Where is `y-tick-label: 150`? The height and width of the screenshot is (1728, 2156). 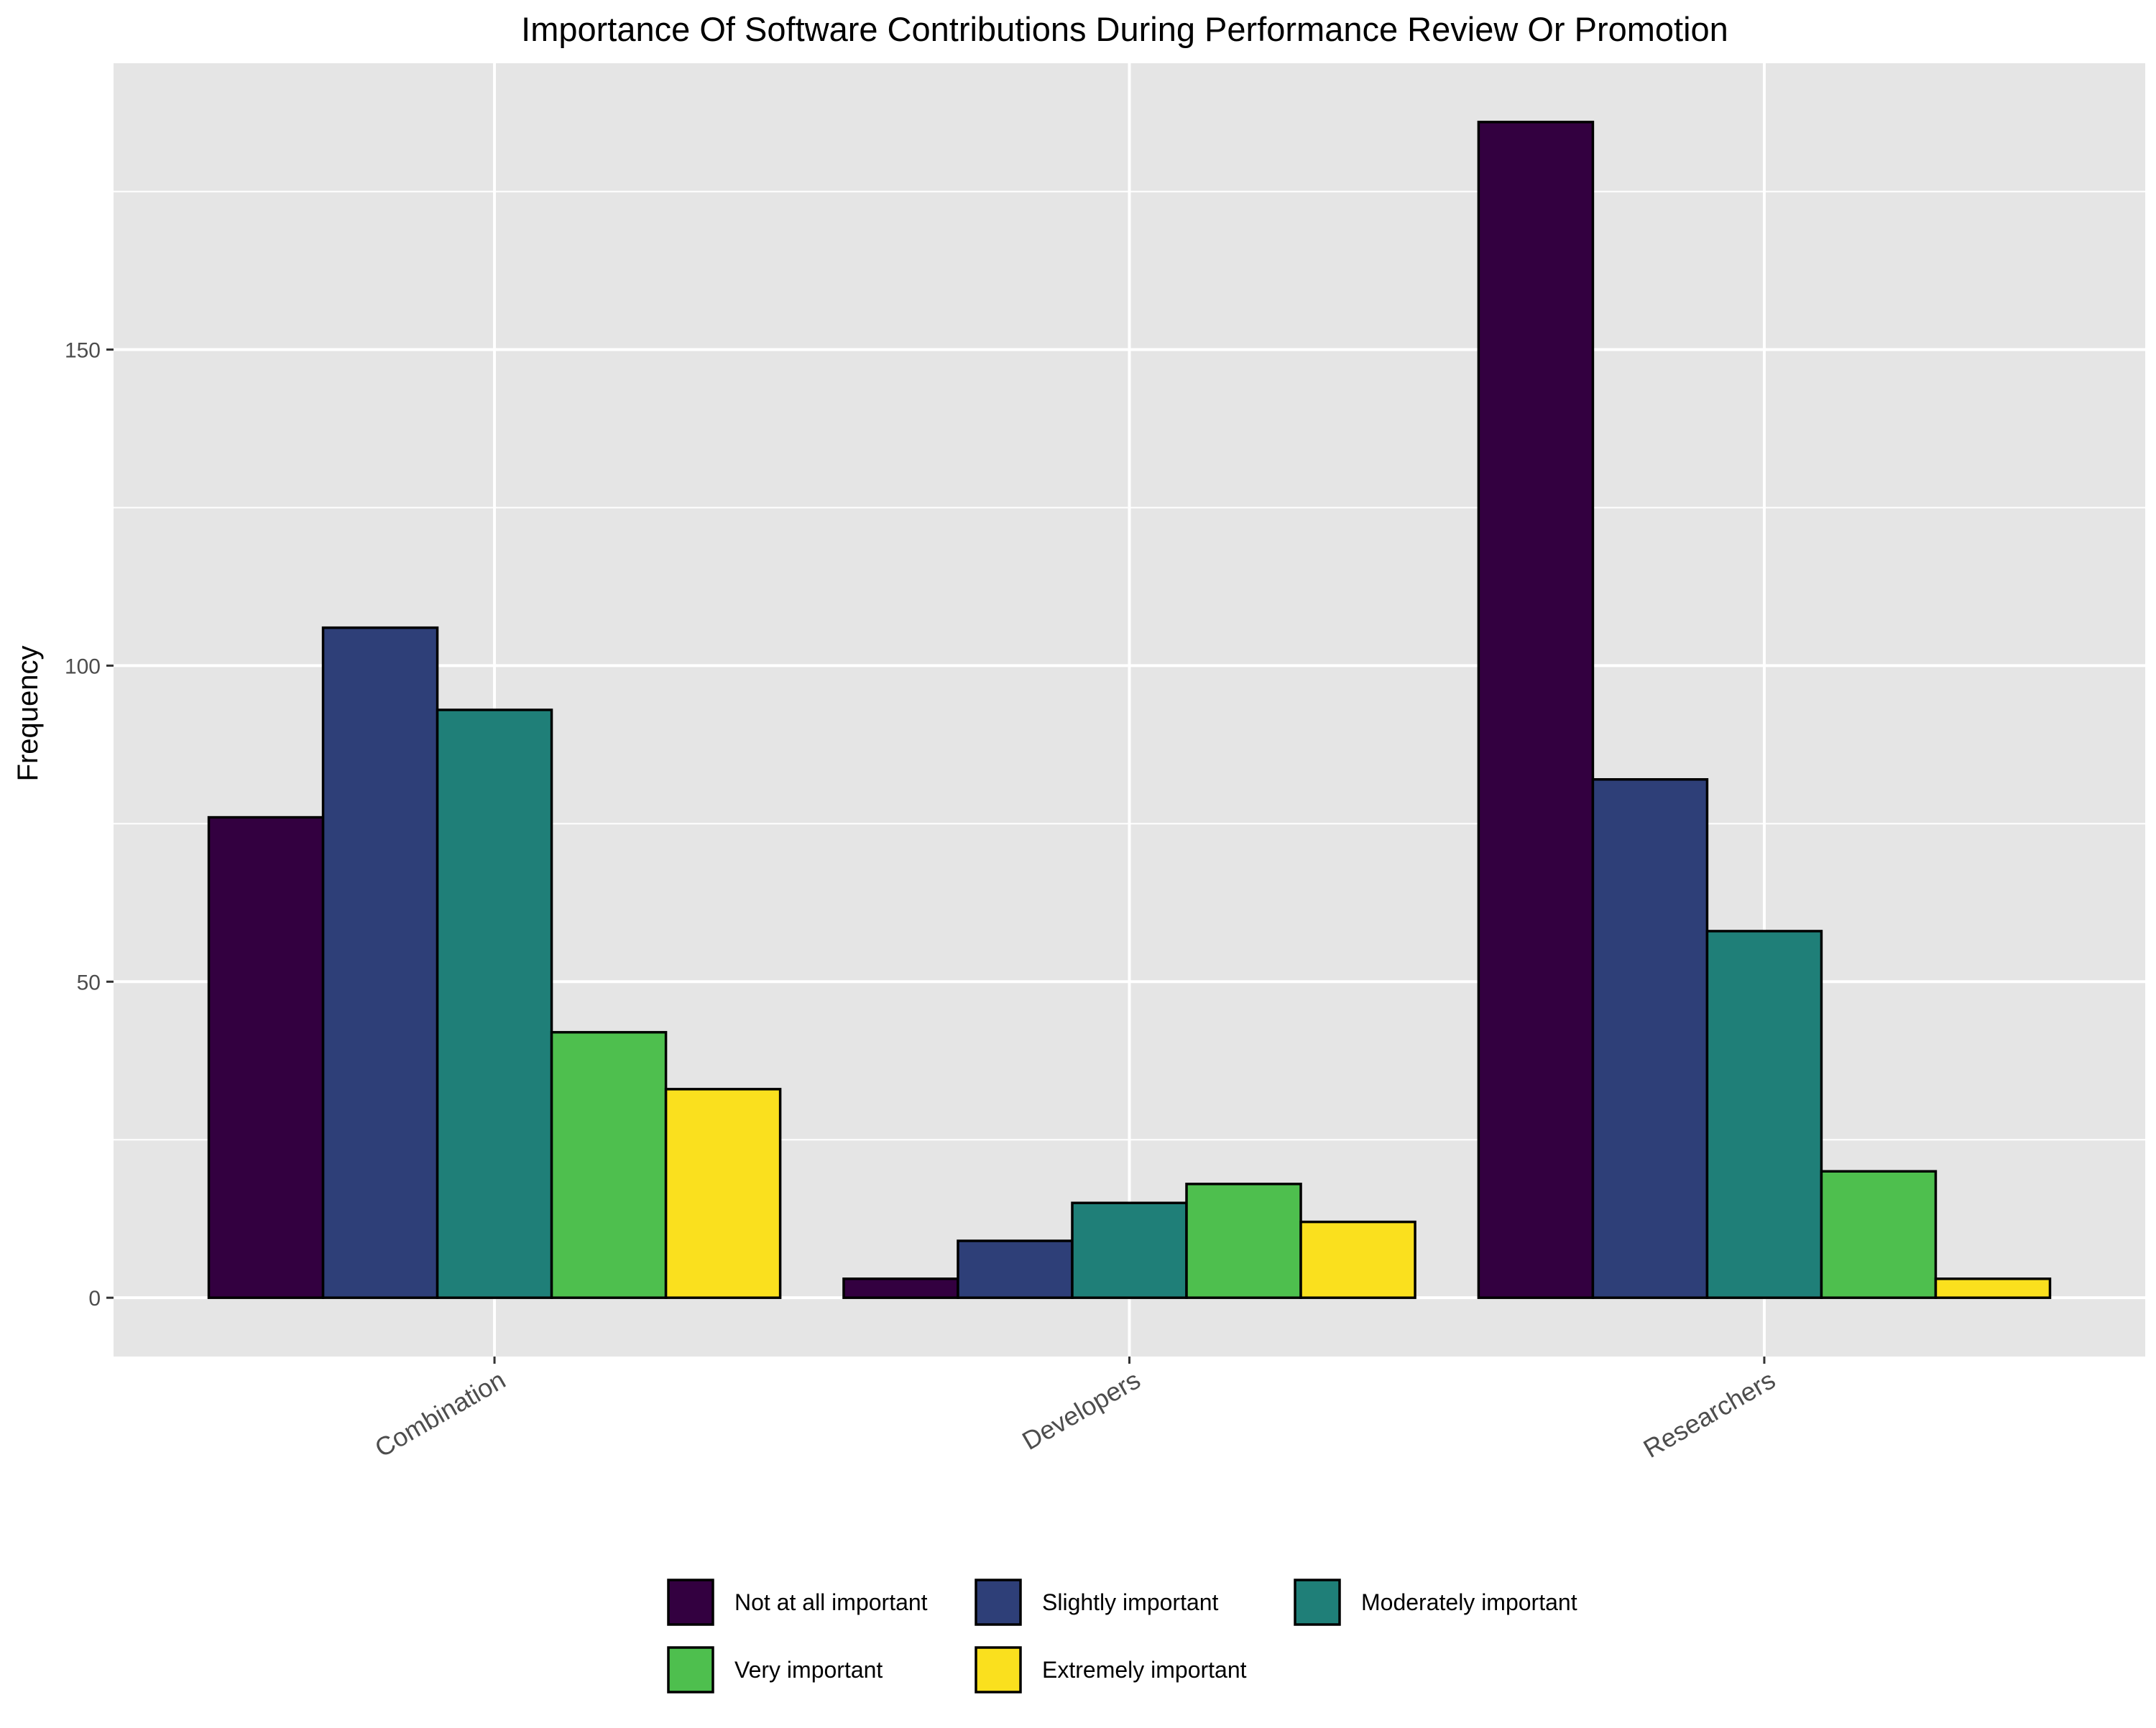 y-tick-label: 150 is located at coordinates (83, 351).